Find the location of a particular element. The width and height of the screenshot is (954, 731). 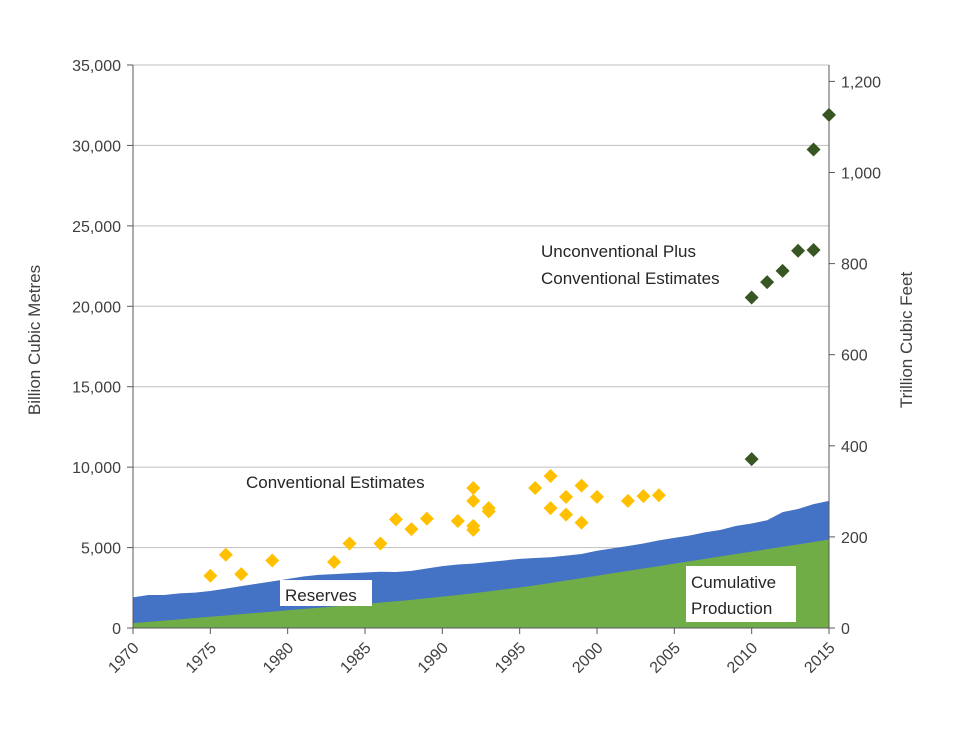

y-right-tick-label-0: 0 is located at coordinates (845, 629).